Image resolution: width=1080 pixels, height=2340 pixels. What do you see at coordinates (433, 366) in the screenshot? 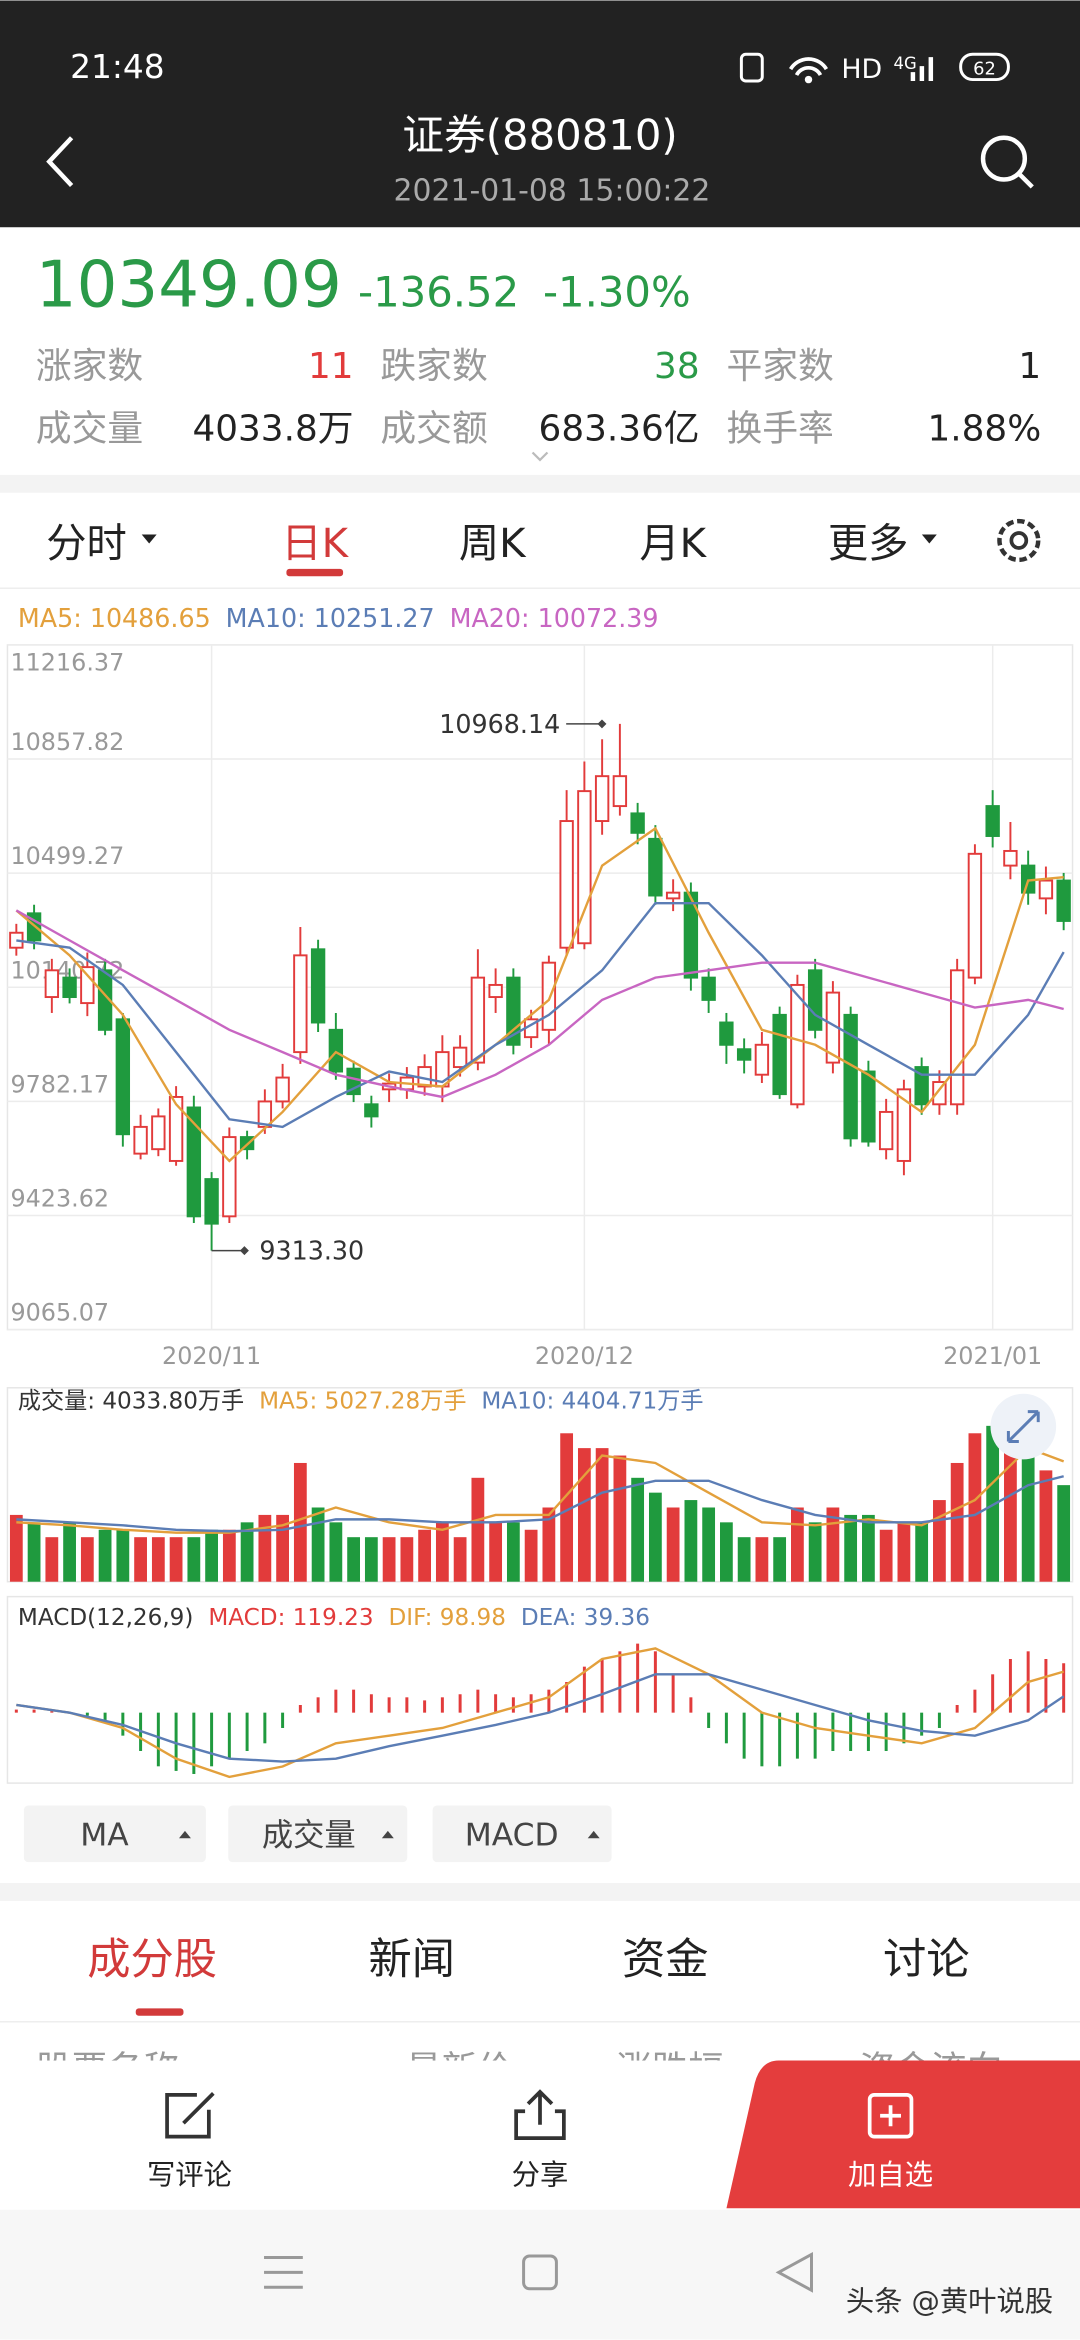
I see `stat-label: 跌家数` at bounding box center [433, 366].